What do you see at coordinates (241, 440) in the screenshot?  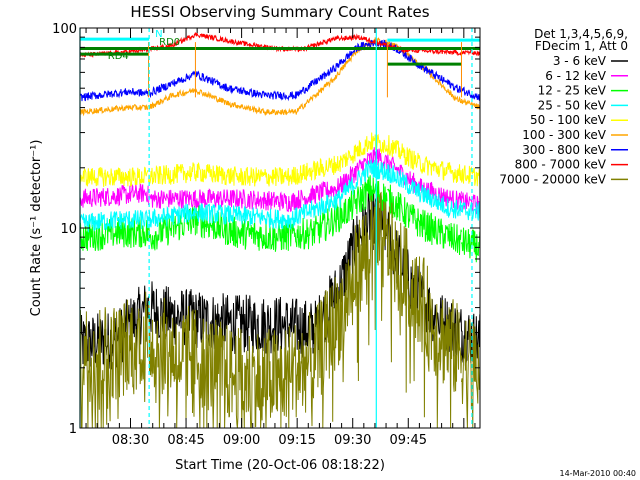 I see `x-tick-label: 09:00` at bounding box center [241, 440].